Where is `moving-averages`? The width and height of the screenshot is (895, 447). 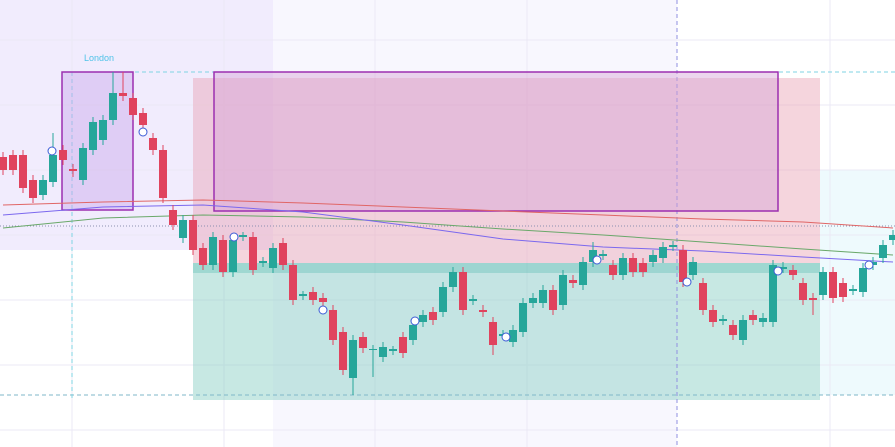 moving-averages is located at coordinates (448, 231).